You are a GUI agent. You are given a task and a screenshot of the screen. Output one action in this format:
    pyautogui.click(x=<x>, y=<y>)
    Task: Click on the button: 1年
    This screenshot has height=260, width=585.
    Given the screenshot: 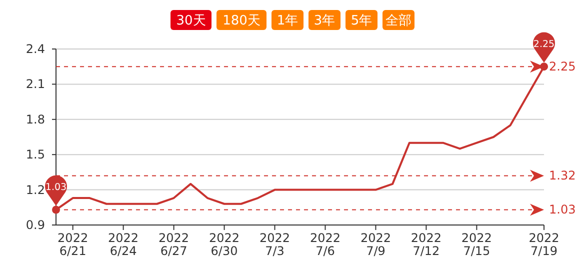 What is the action you would take?
    pyautogui.click(x=288, y=20)
    